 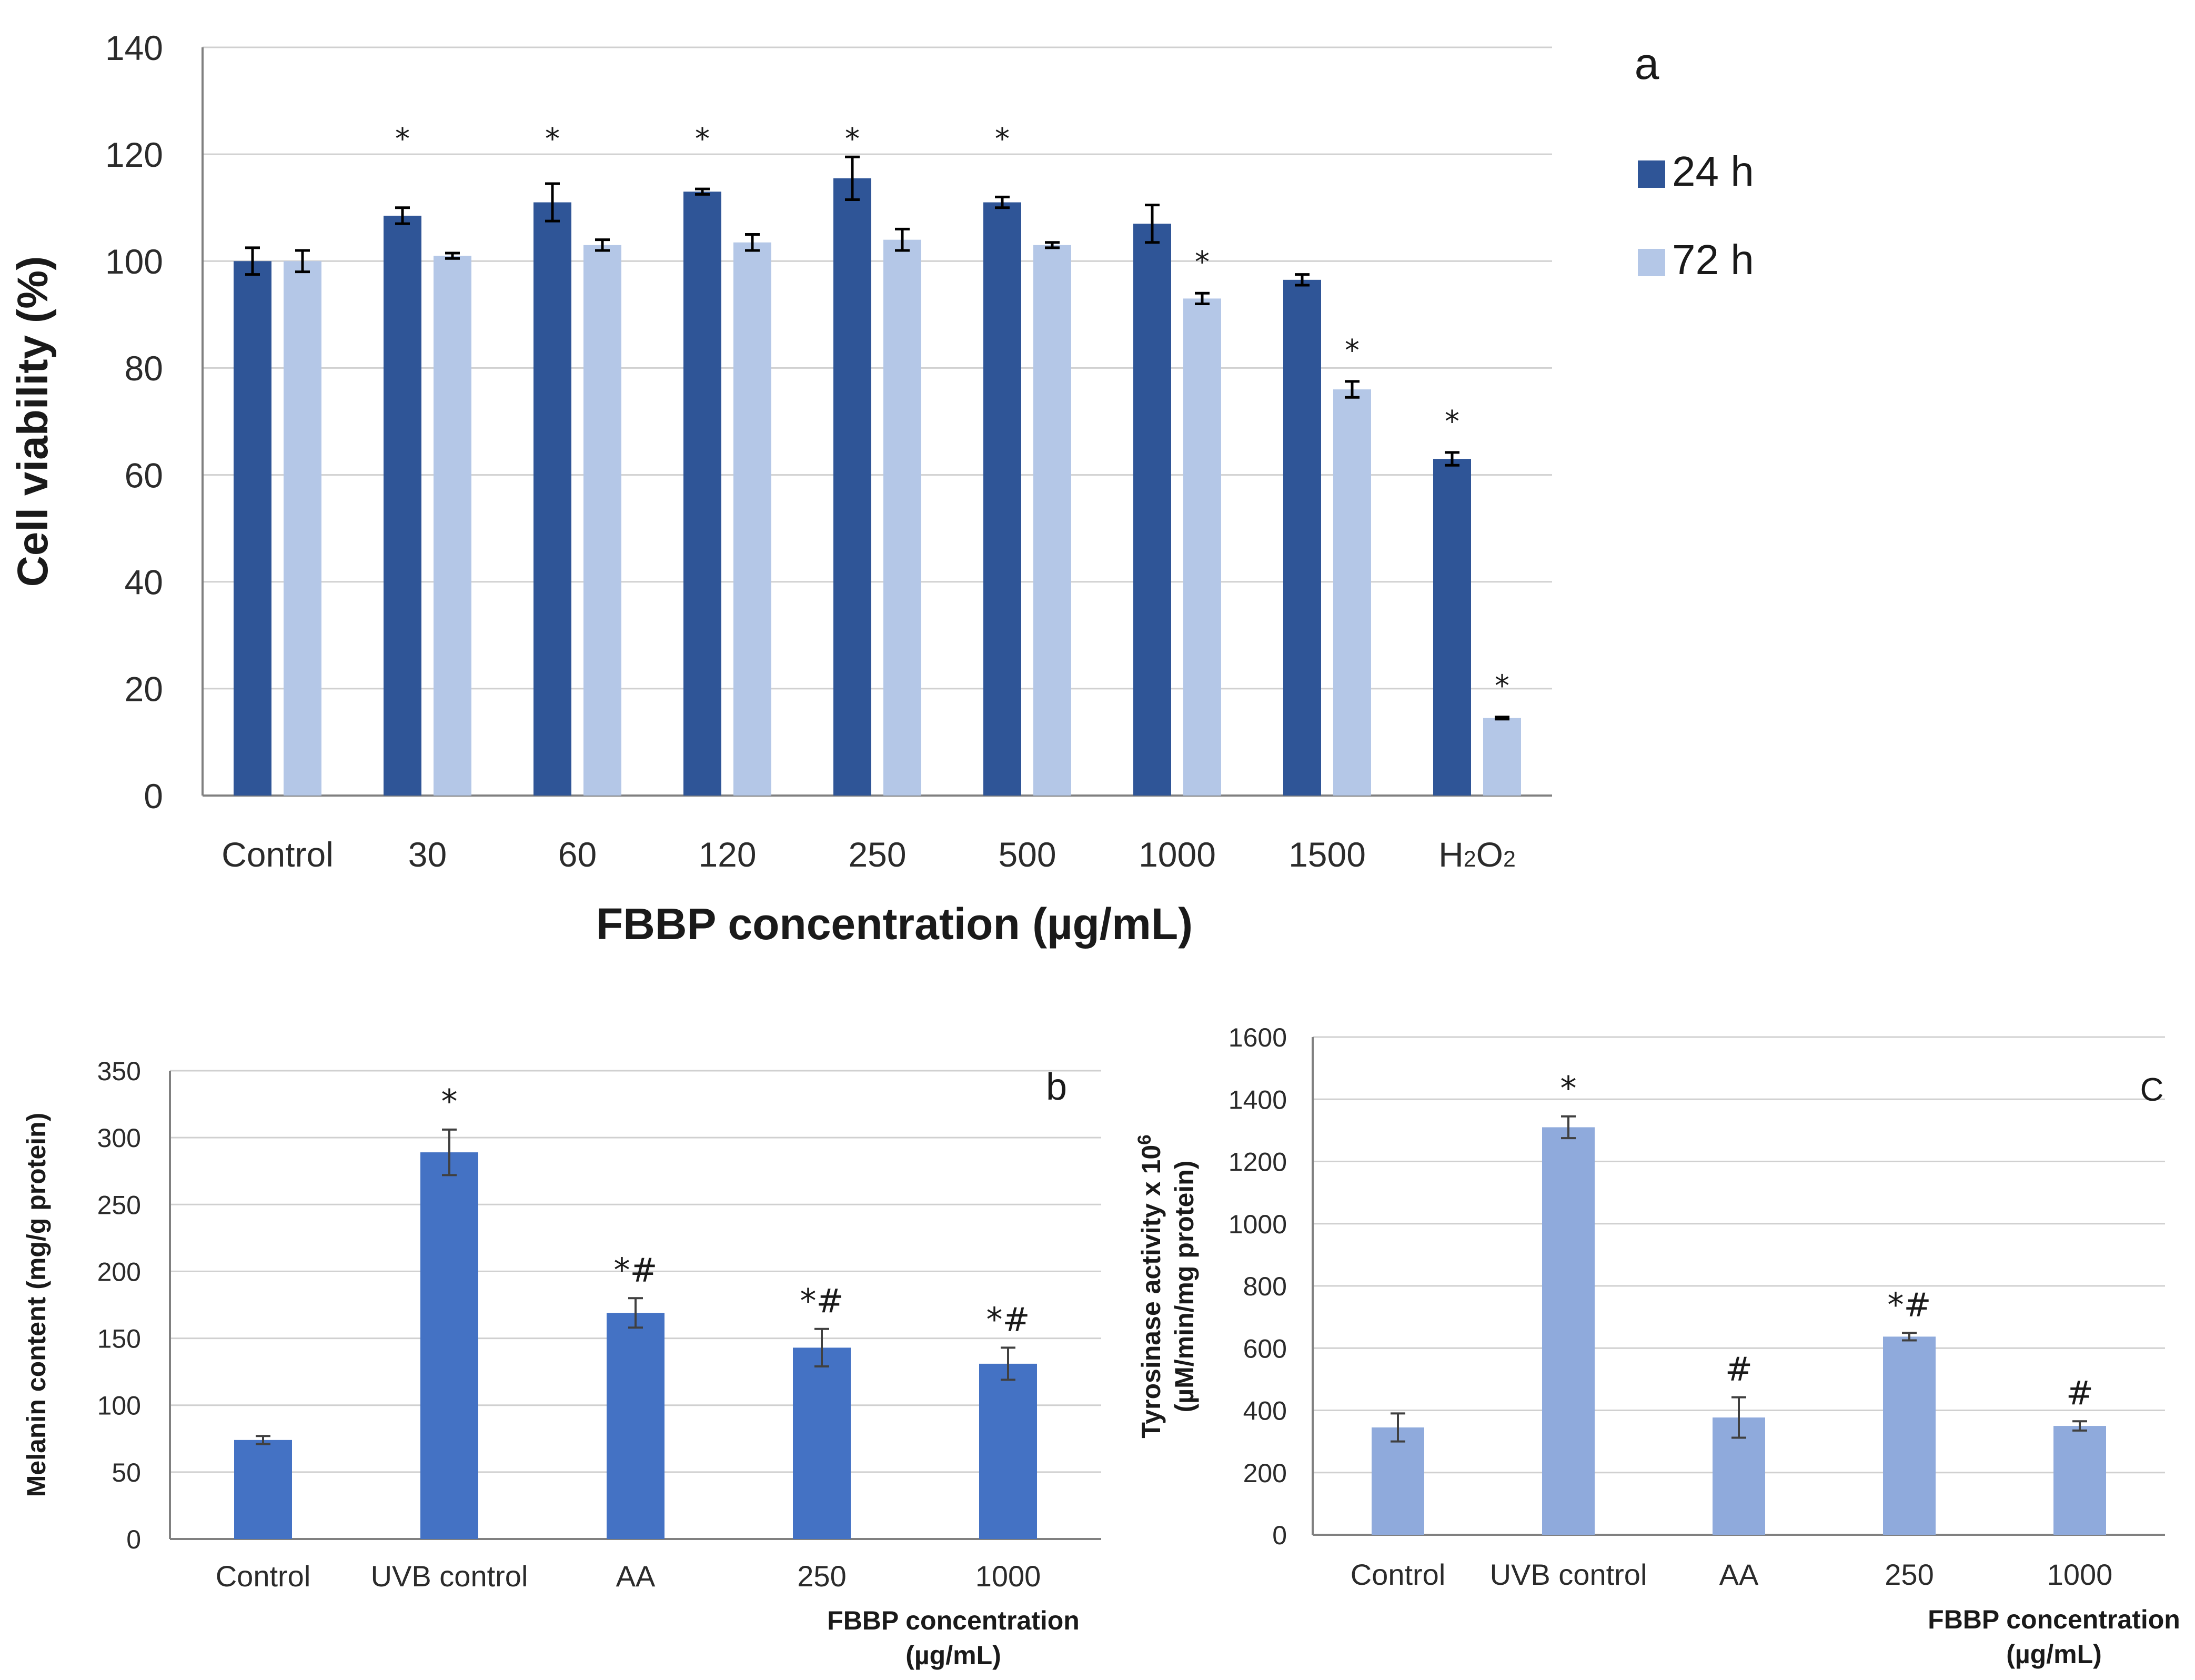 What do you see at coordinates (1327, 854) in the screenshot?
I see `x-category-label: 1500` at bounding box center [1327, 854].